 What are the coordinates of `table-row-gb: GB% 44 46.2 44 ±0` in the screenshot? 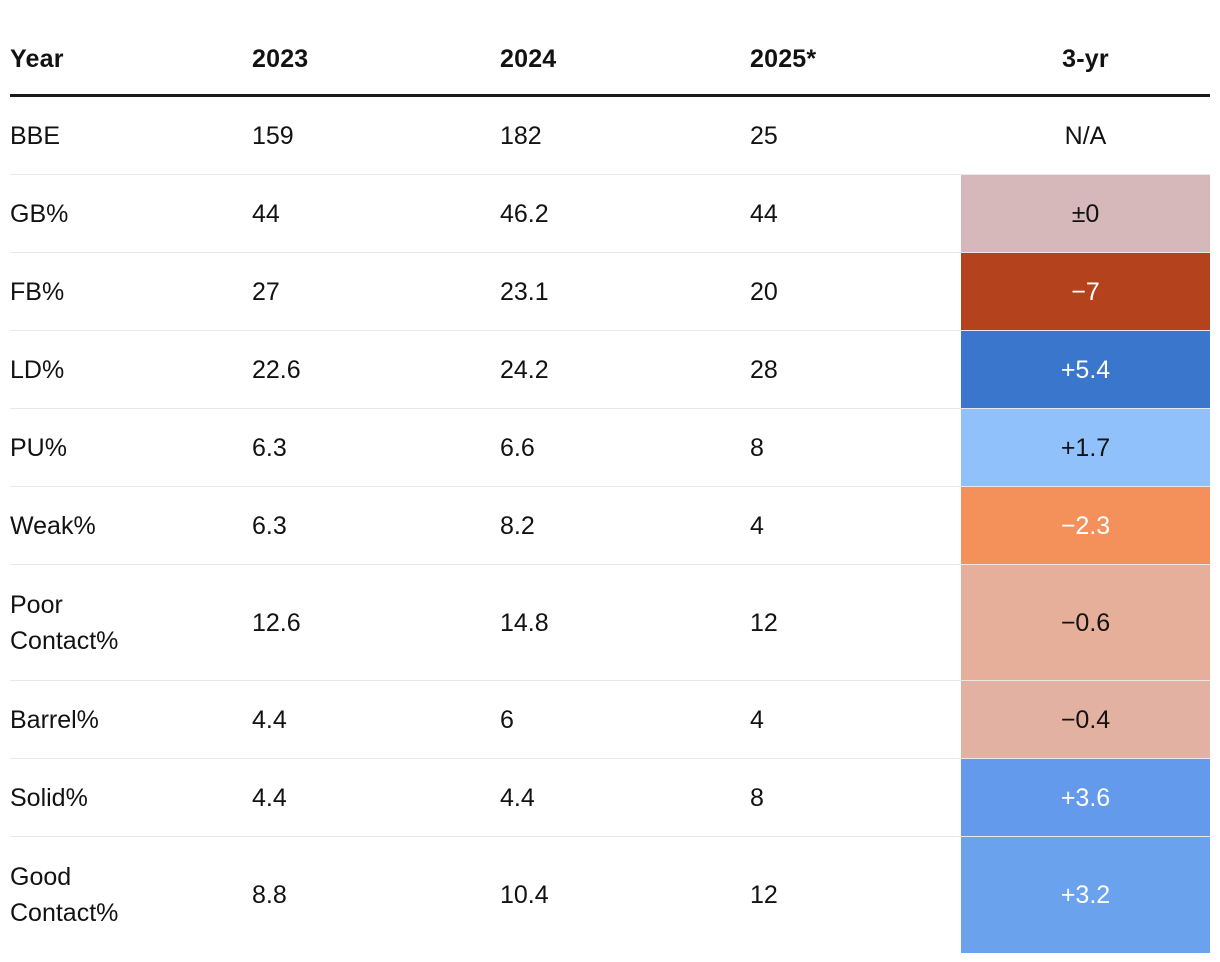 It's located at (610, 214).